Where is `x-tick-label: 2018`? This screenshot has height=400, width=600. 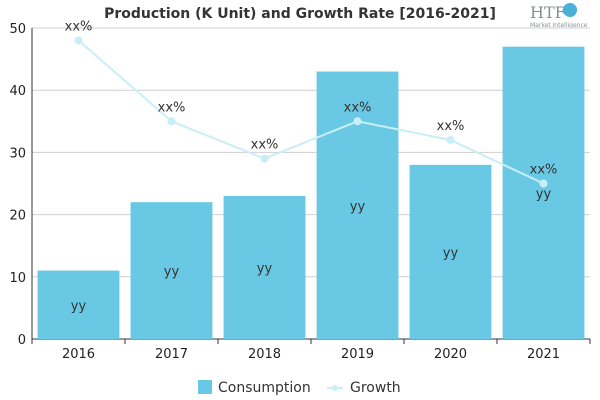
x-tick-label: 2018 is located at coordinates (264, 354).